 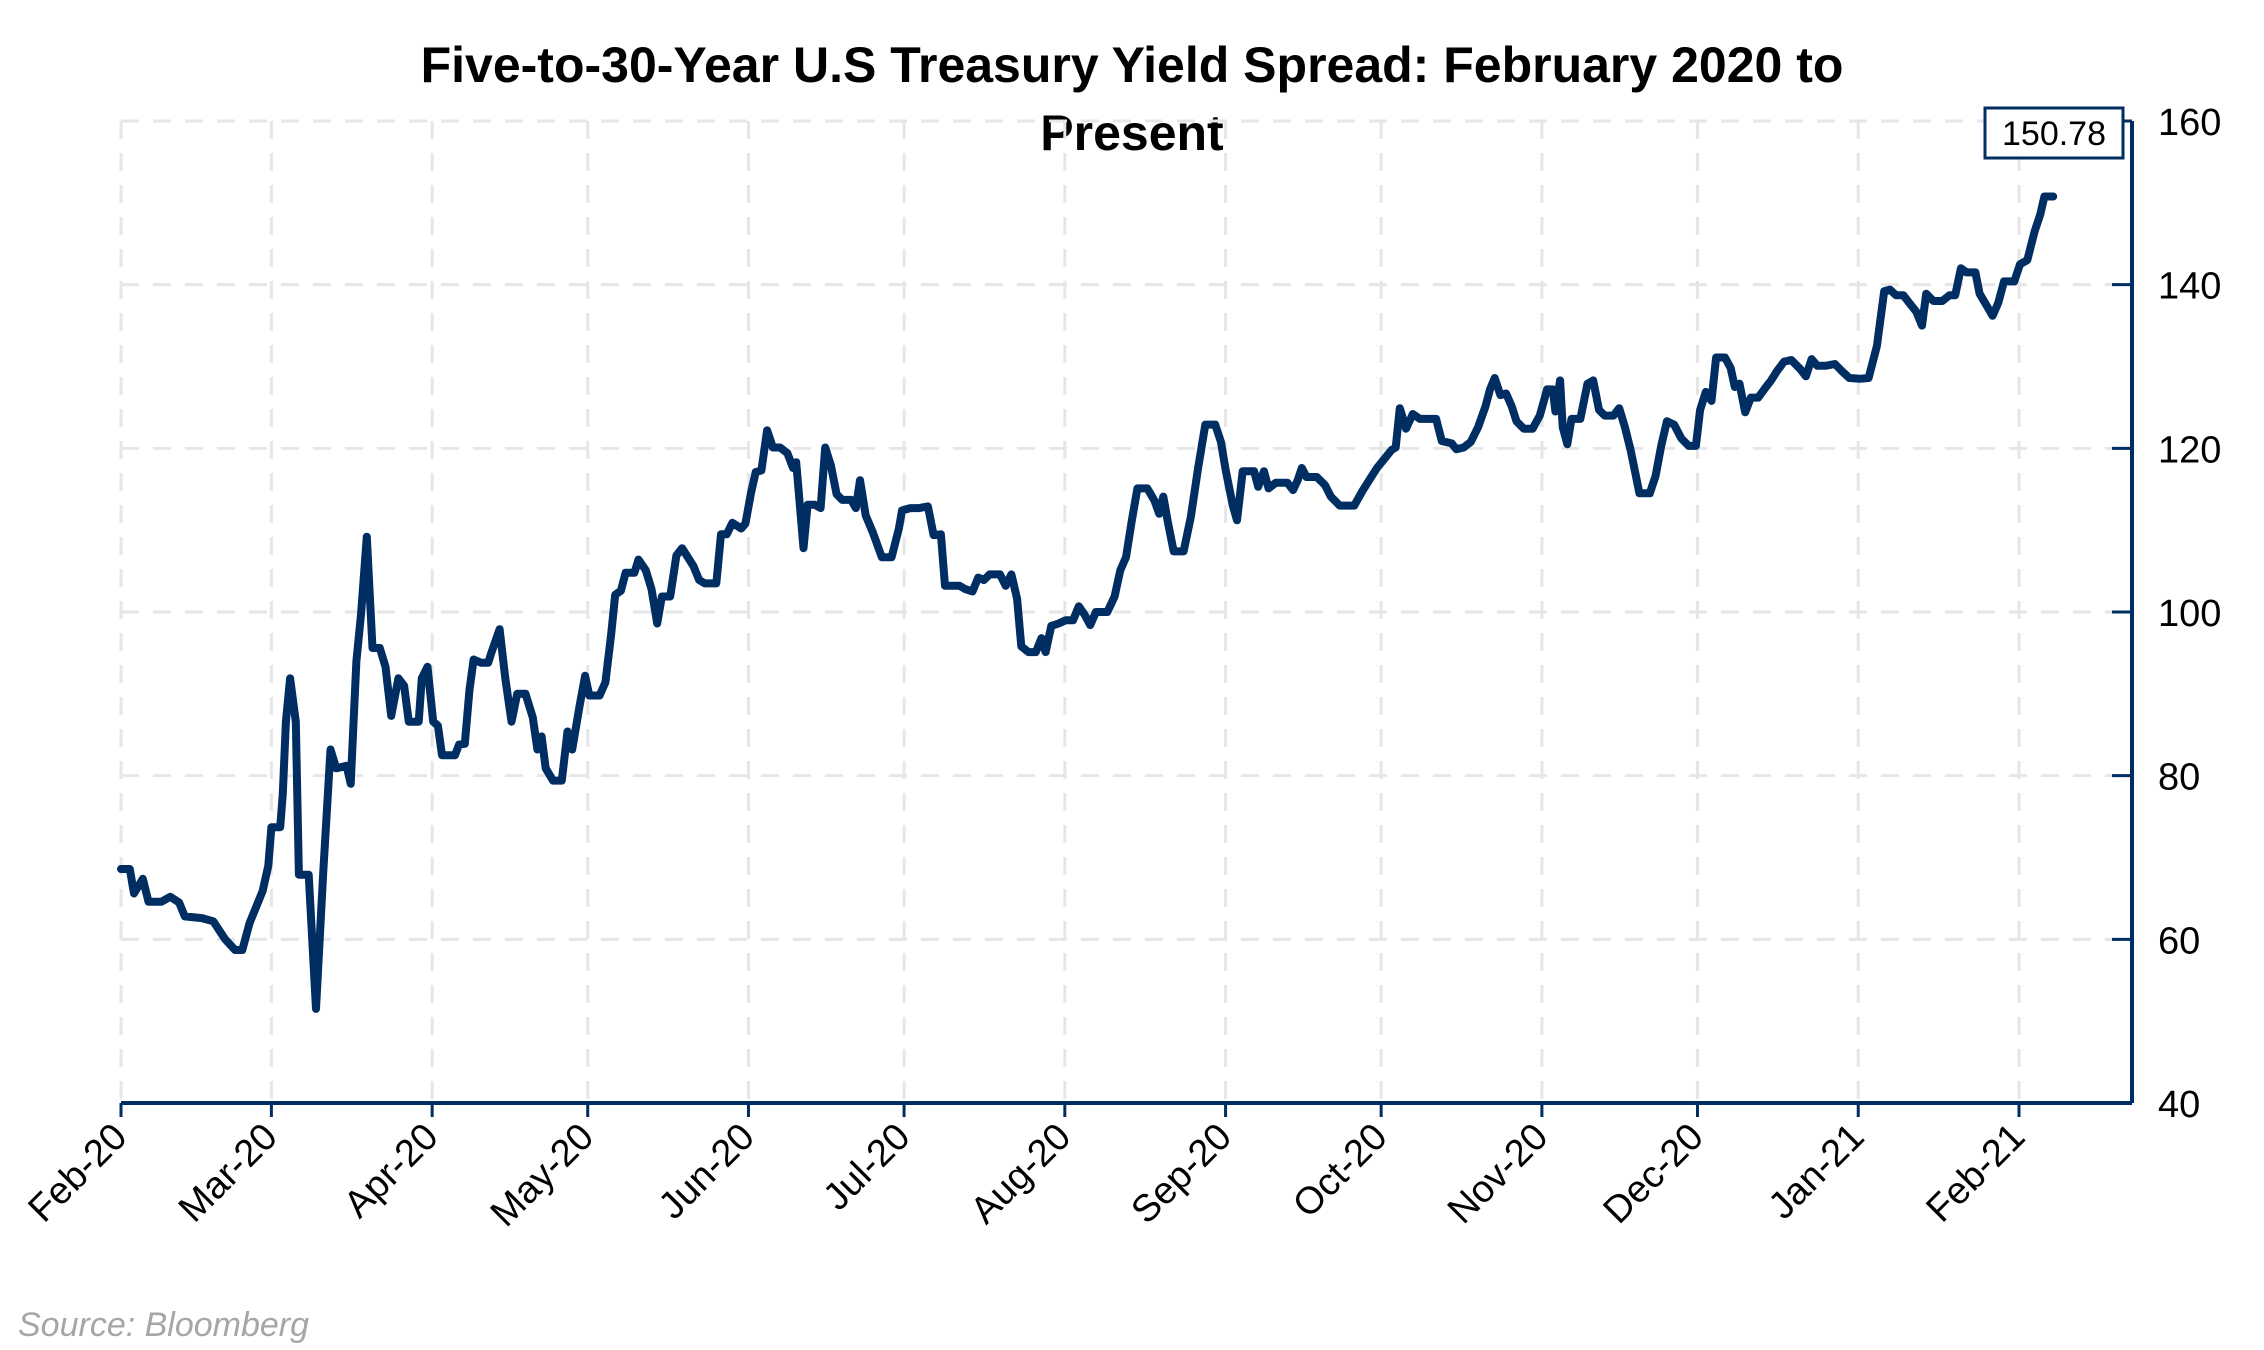 I want to click on y-tick-label-140: 140, so click(x=2189, y=287).